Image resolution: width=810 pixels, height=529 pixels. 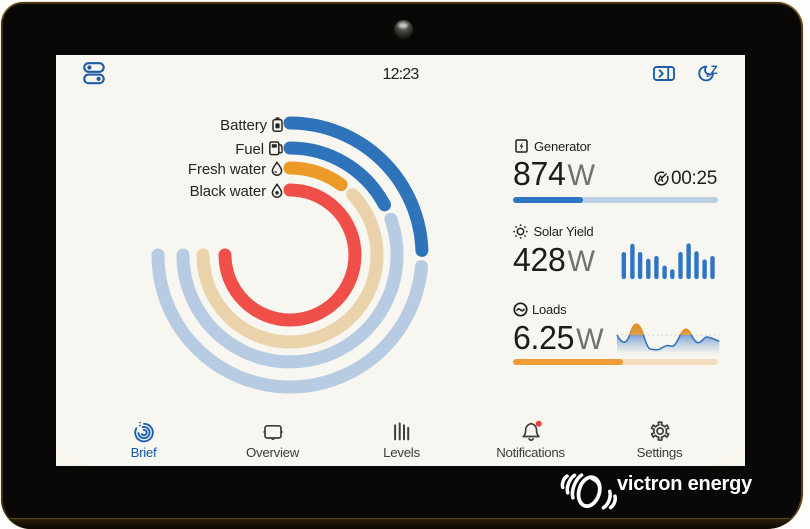 I want to click on svg-text: Z, so click(x=714, y=71).